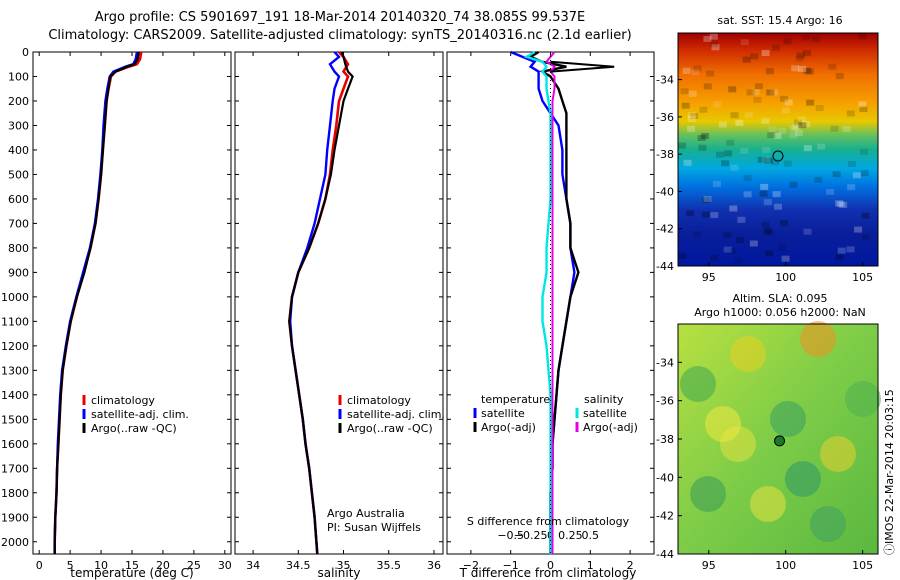 Image resolution: width=900 pixels, height=580 pixels. What do you see at coordinates (665, 401) in the screenshot?
I see `map-y-tick-label: -36` at bounding box center [665, 401].